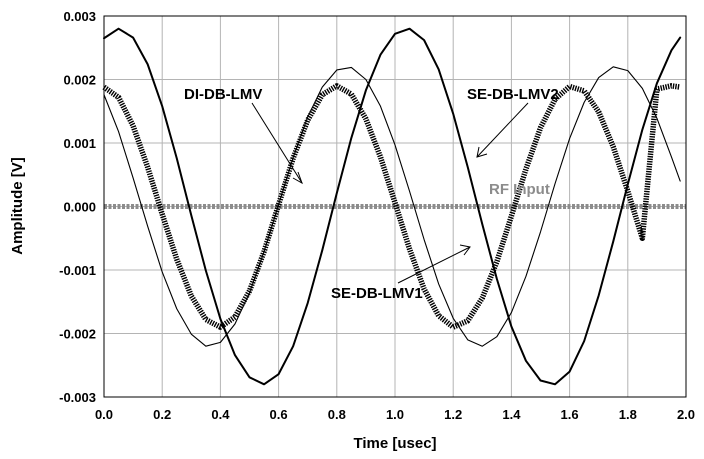 This screenshot has height=459, width=704. What do you see at coordinates (453, 414) in the screenshot?
I see `x-tick-label: 1.2` at bounding box center [453, 414].